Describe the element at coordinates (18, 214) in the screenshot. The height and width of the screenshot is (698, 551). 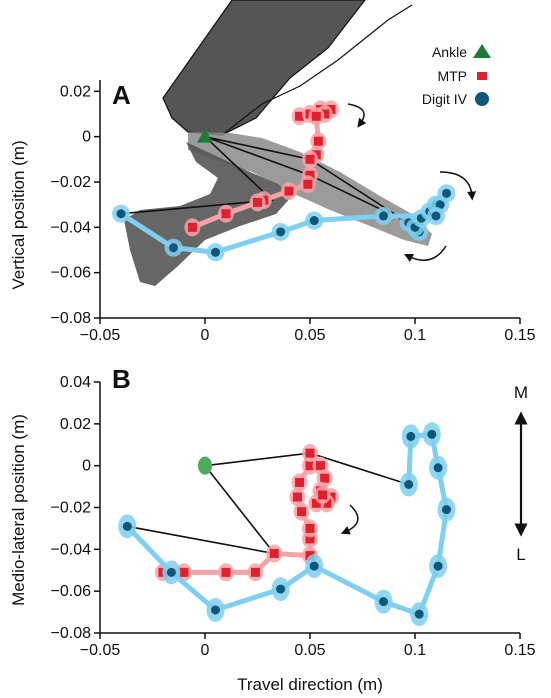
I see `y-axis-label-a: Vertical position (m)` at that location.